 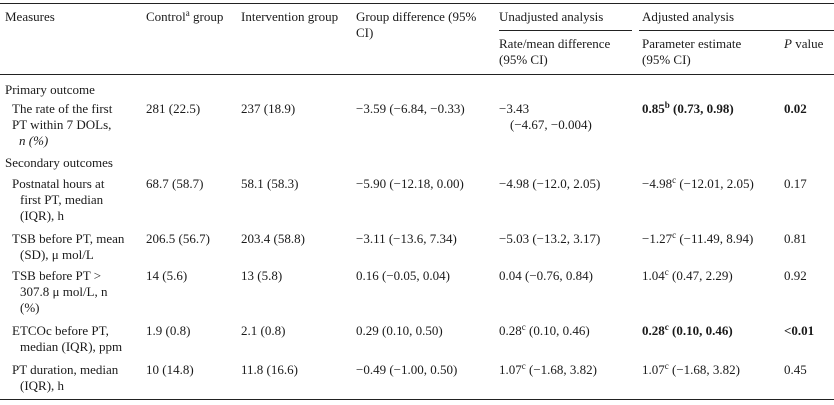 What do you see at coordinates (561, 369) in the screenshot?
I see `row6-unadjusted-ci: (−1.68, 3.82)` at bounding box center [561, 369].